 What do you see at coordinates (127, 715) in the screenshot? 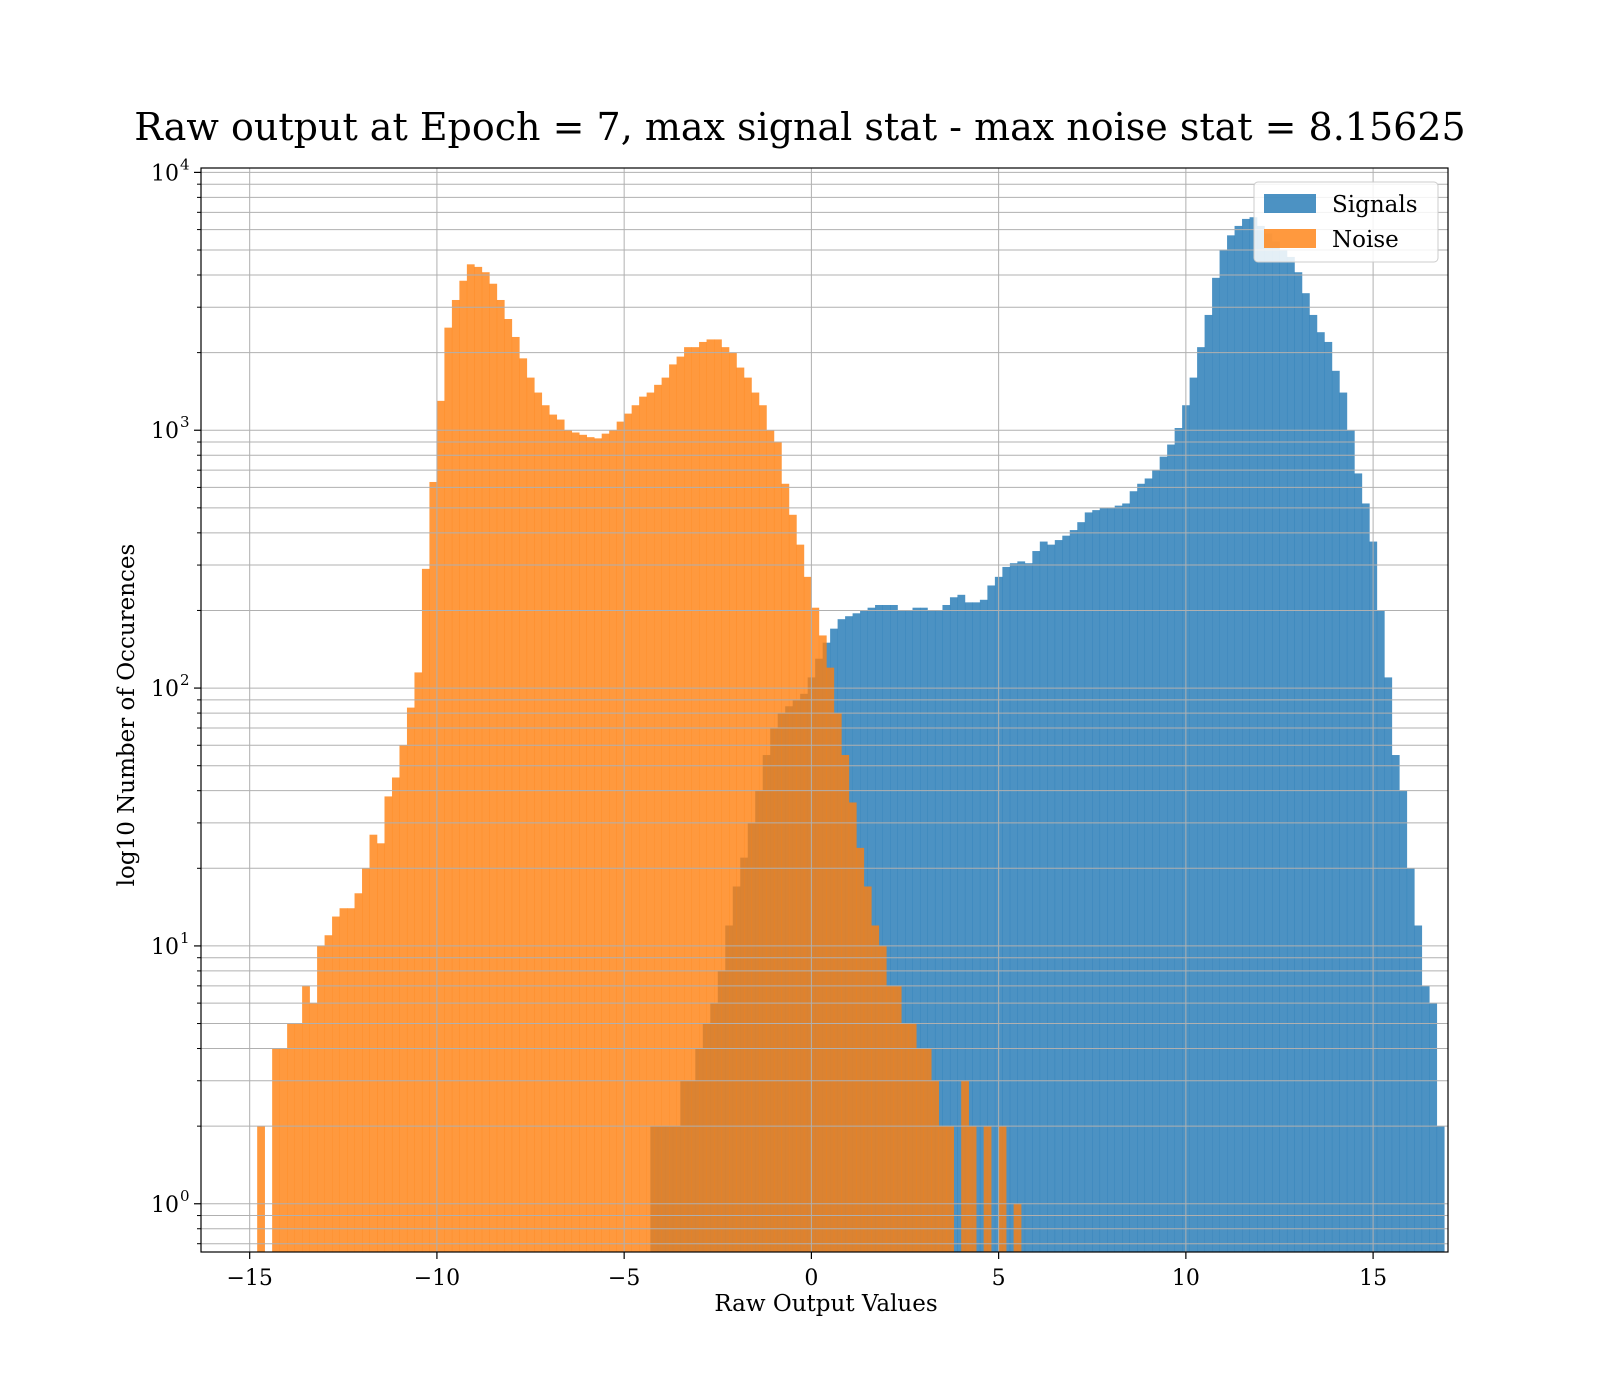
I see `y-axis-label: log10 Number of Occurences` at bounding box center [127, 715].